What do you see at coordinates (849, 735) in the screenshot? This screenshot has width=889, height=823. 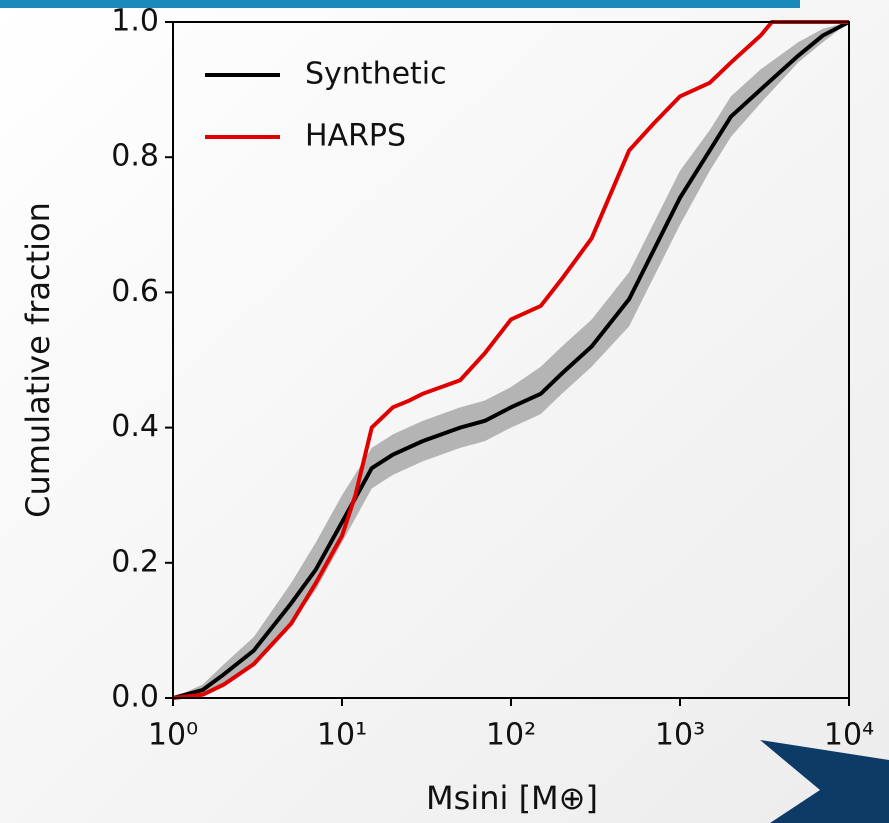 I see `x-tick-label: 10⁴` at bounding box center [849, 735].